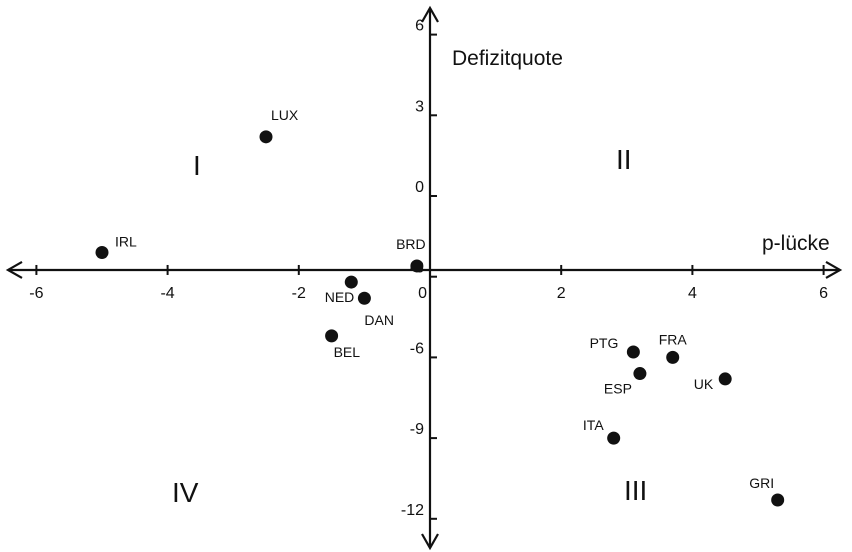 Image resolution: width=852 pixels, height=552 pixels. What do you see at coordinates (419, 106) in the screenshot?
I see `y-tick-label: 3` at bounding box center [419, 106].